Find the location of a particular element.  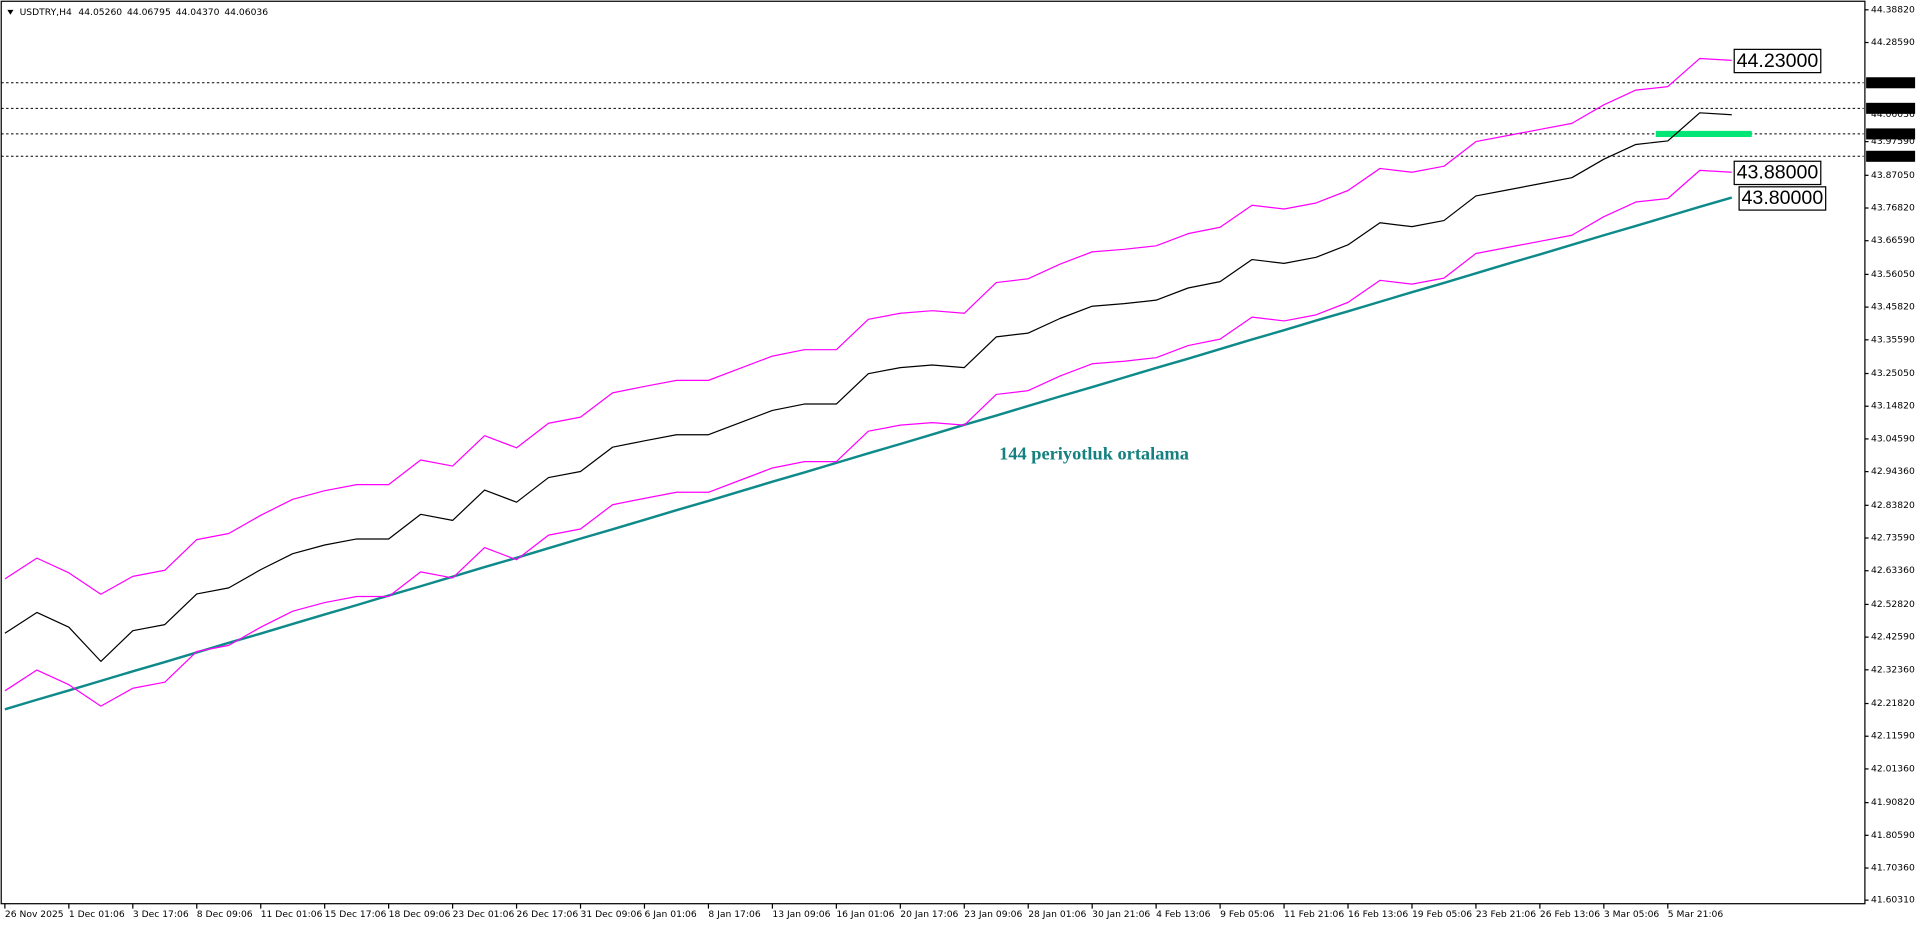

y-tick-label: 43.66590 is located at coordinates (1893, 240).